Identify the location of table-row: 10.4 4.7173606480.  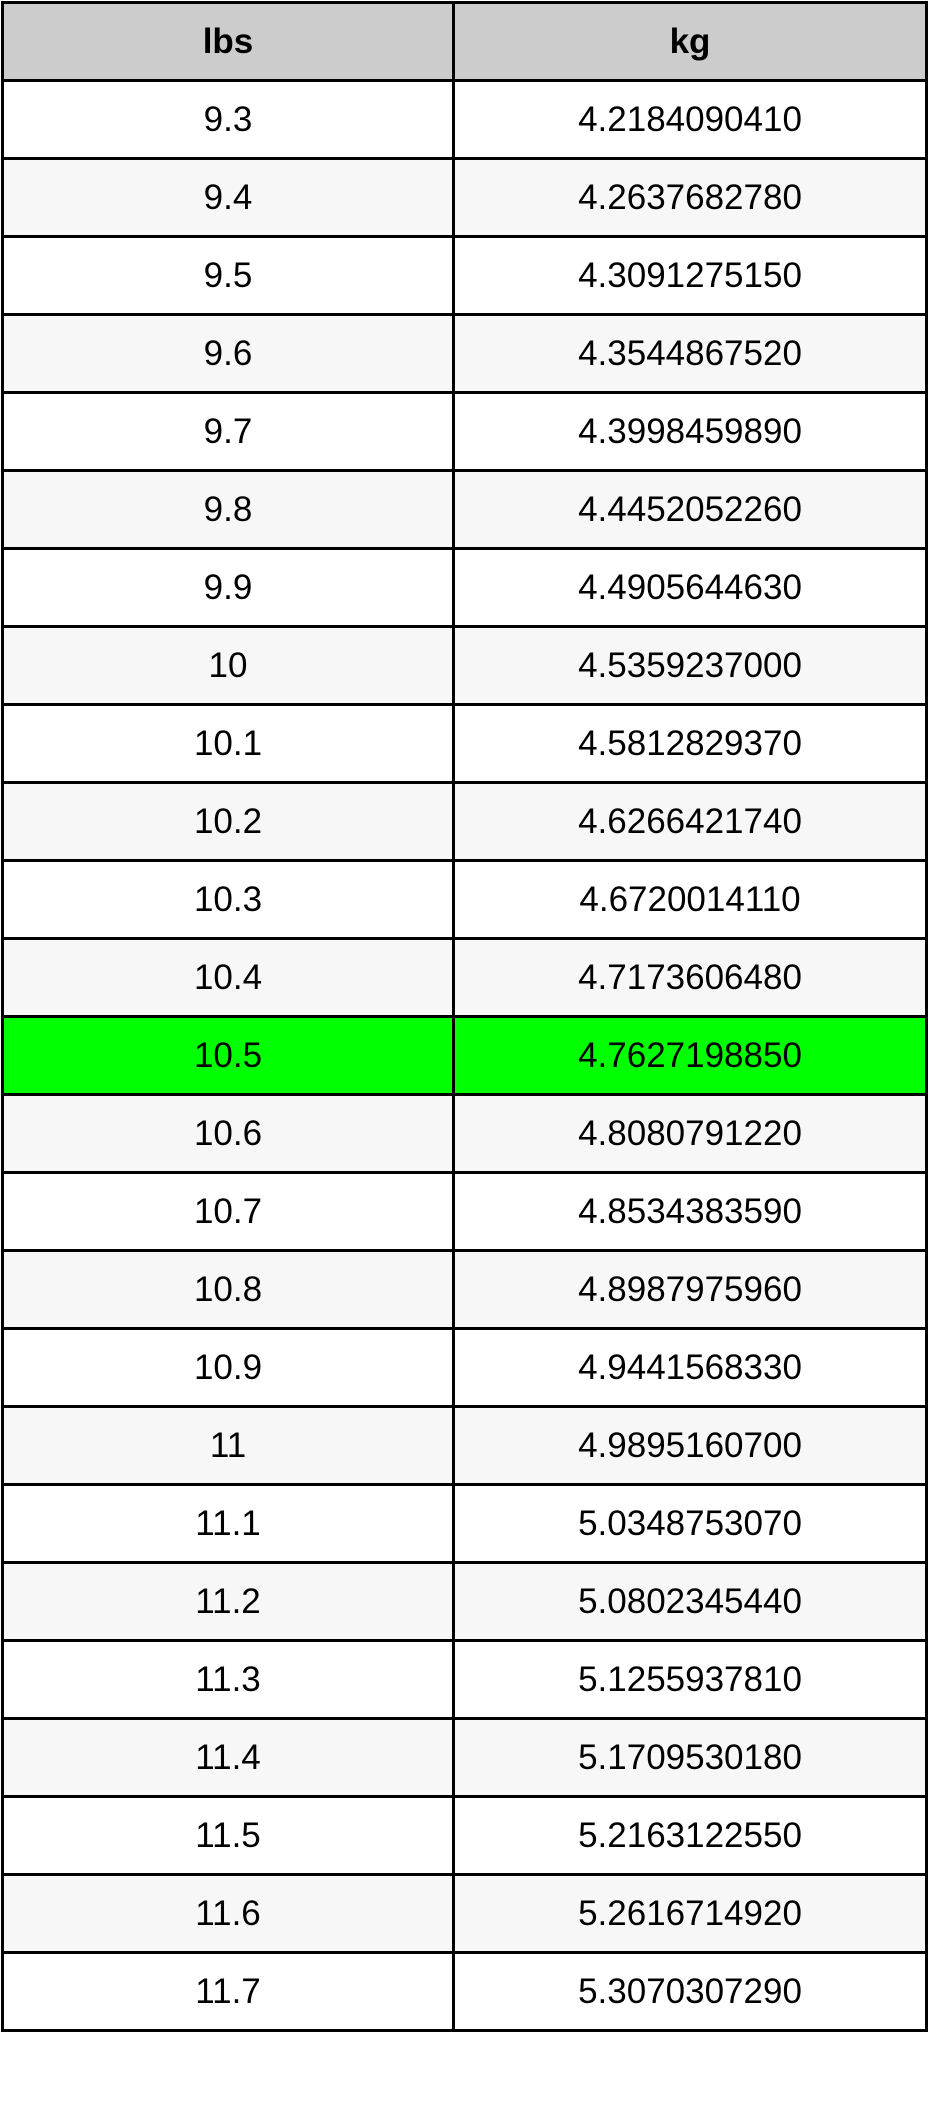
(464, 977).